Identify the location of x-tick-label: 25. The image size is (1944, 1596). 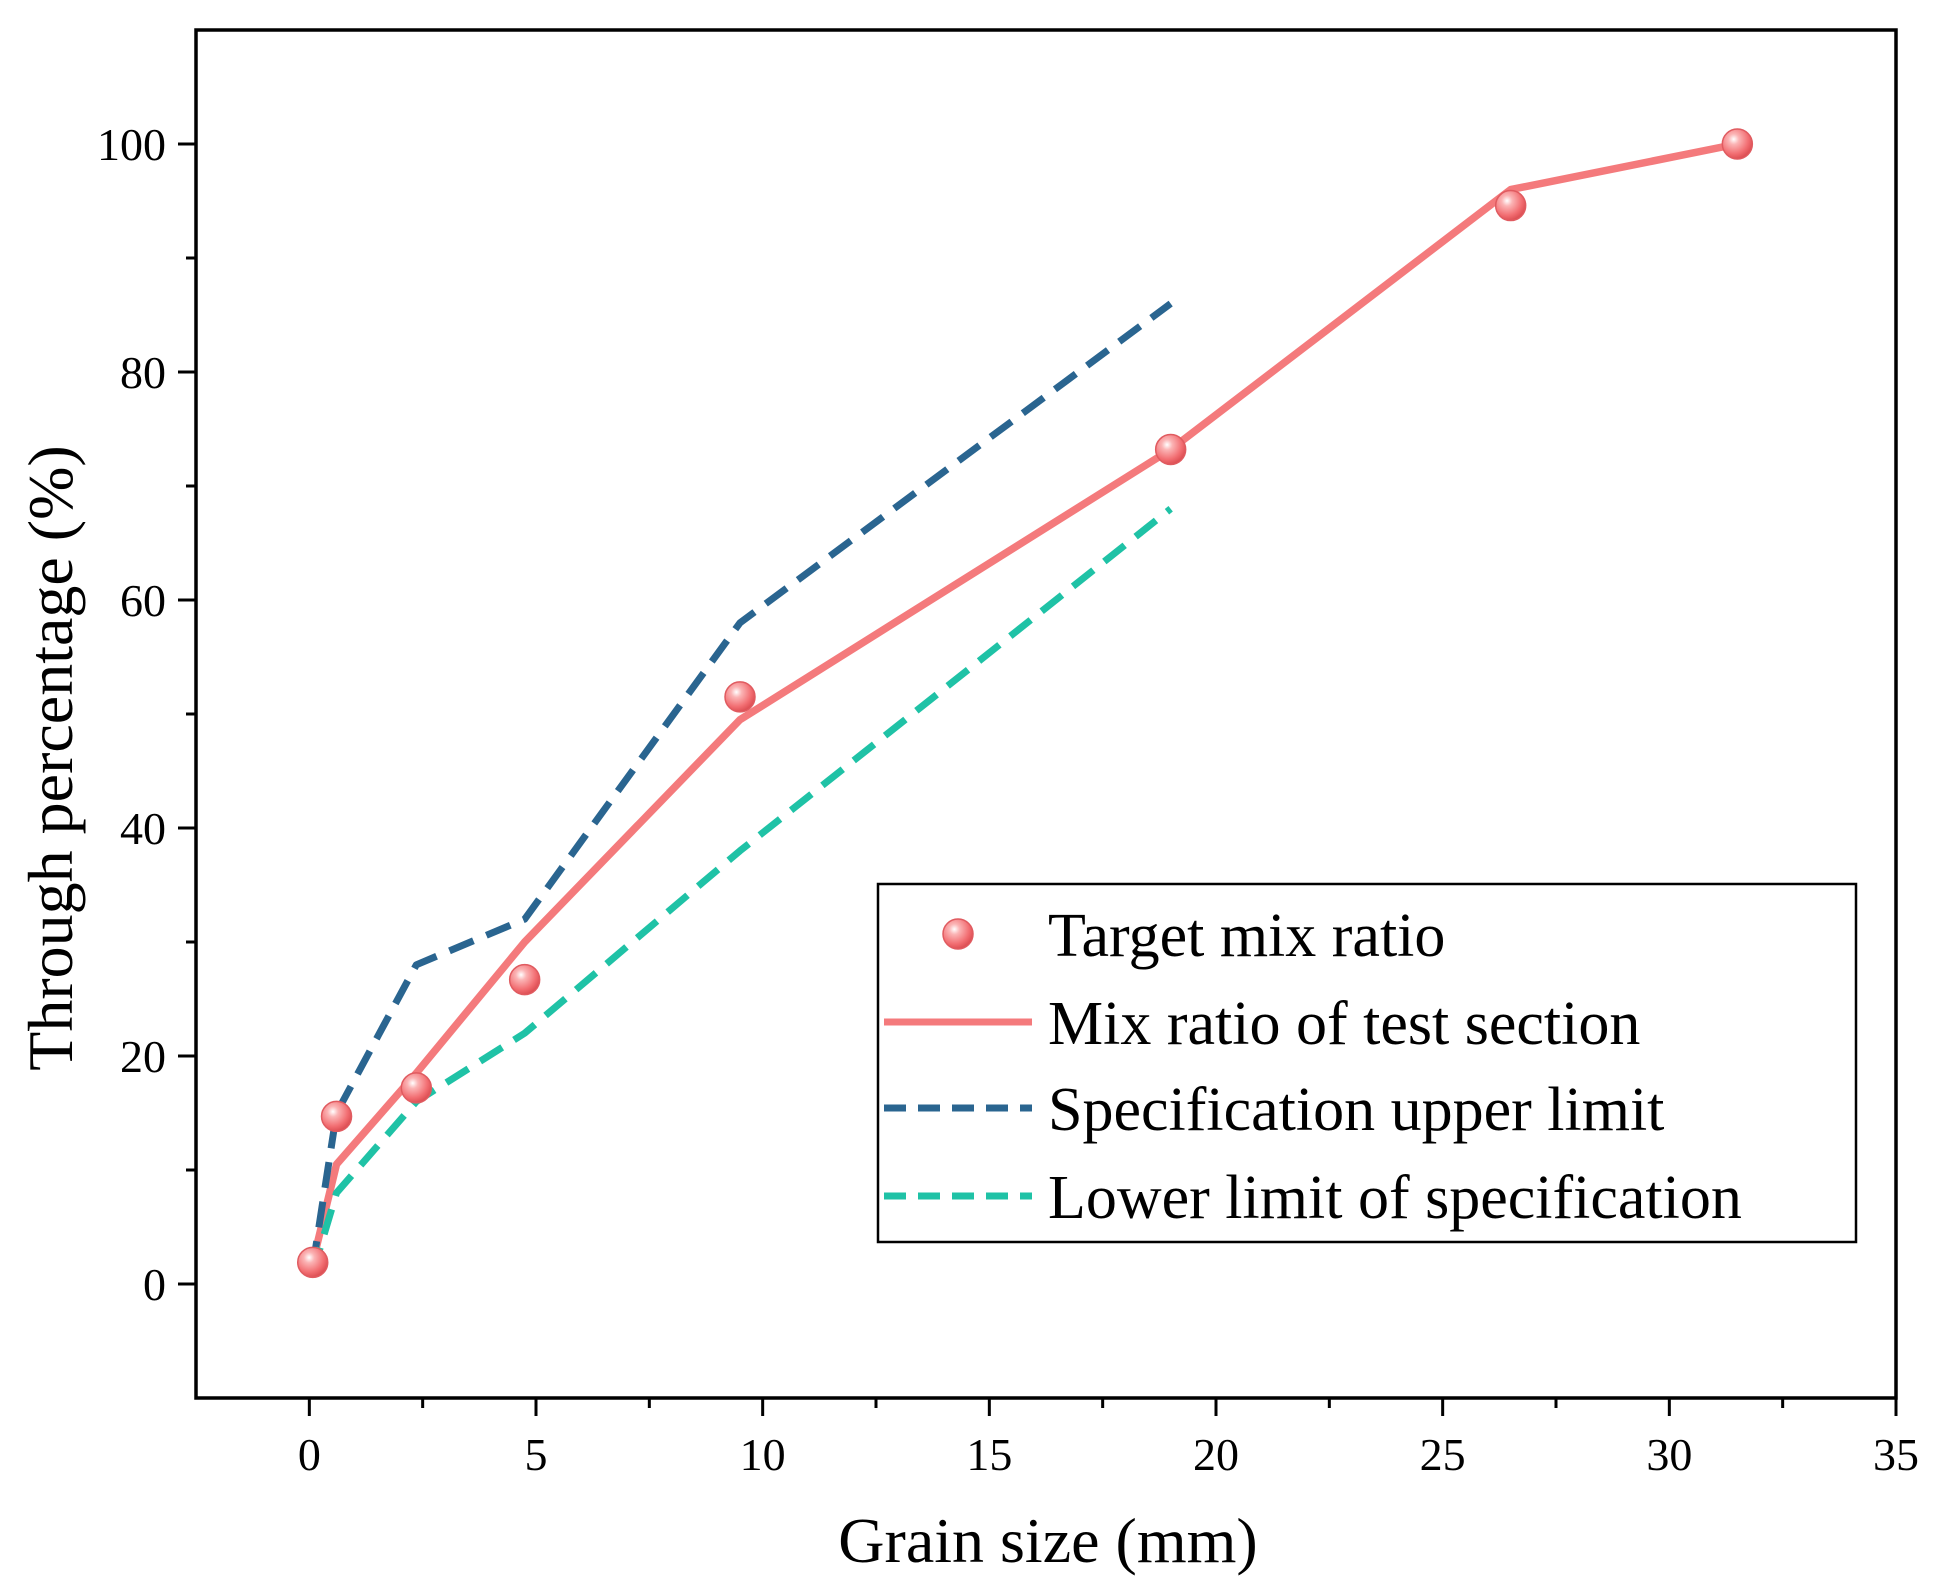
(1443, 1454).